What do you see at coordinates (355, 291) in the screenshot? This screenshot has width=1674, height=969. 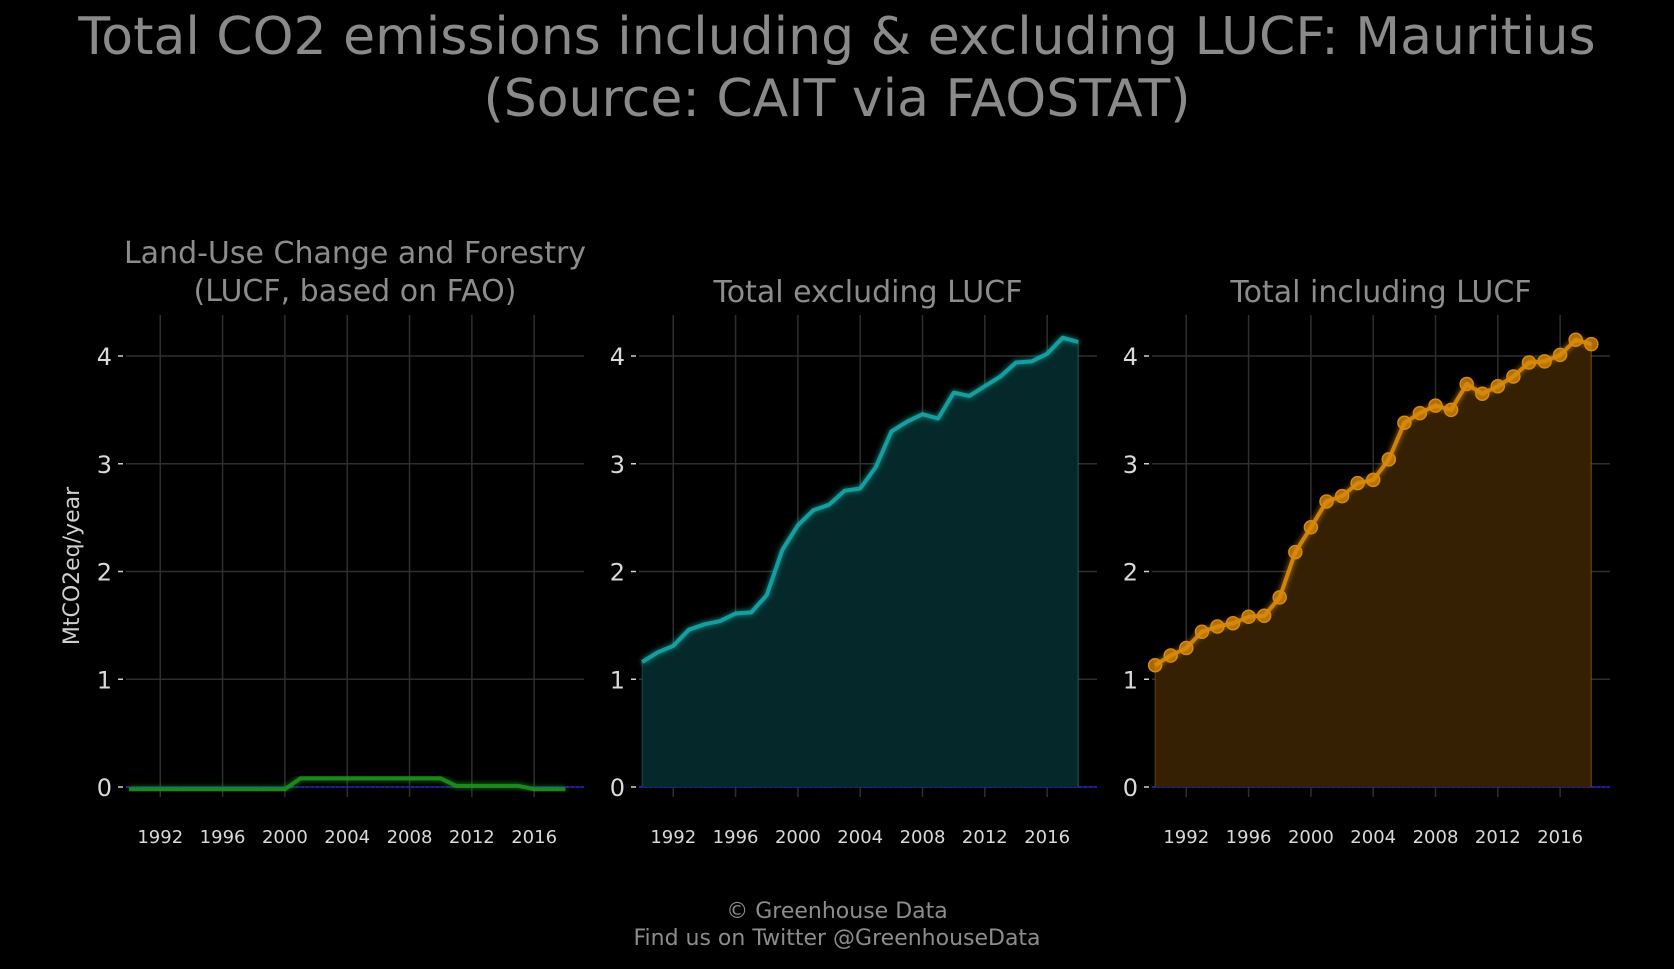 I see `panel-title: (LUCF, based on FAO)` at bounding box center [355, 291].